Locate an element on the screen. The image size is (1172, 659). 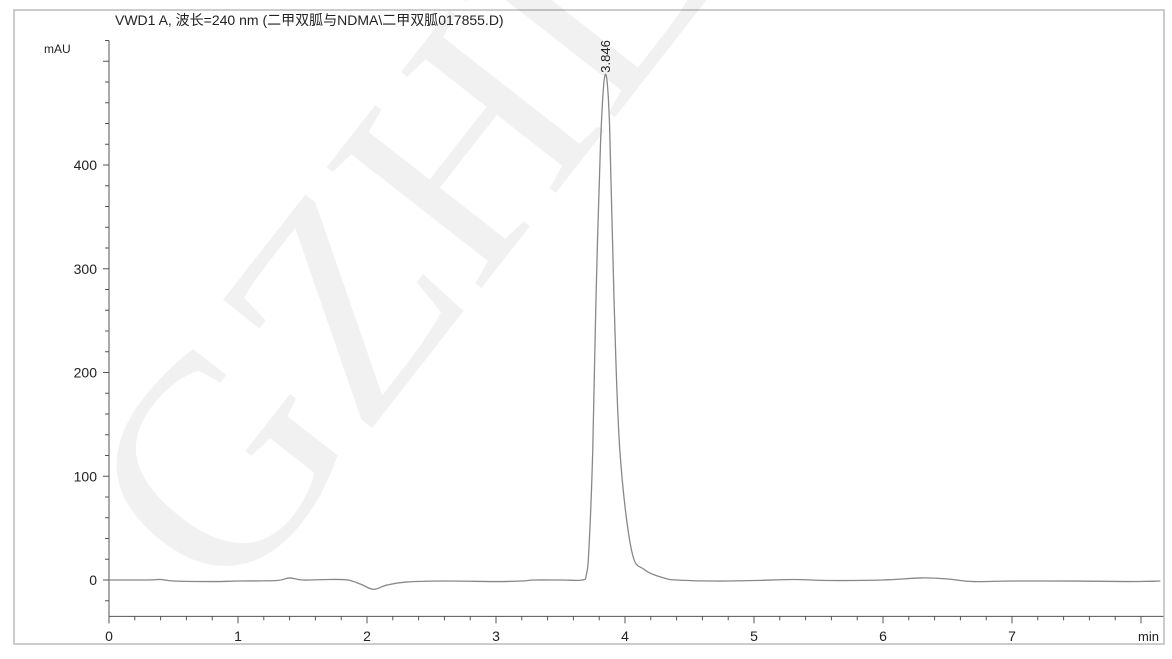
y-tick-label: 300 is located at coordinates (86, 269).